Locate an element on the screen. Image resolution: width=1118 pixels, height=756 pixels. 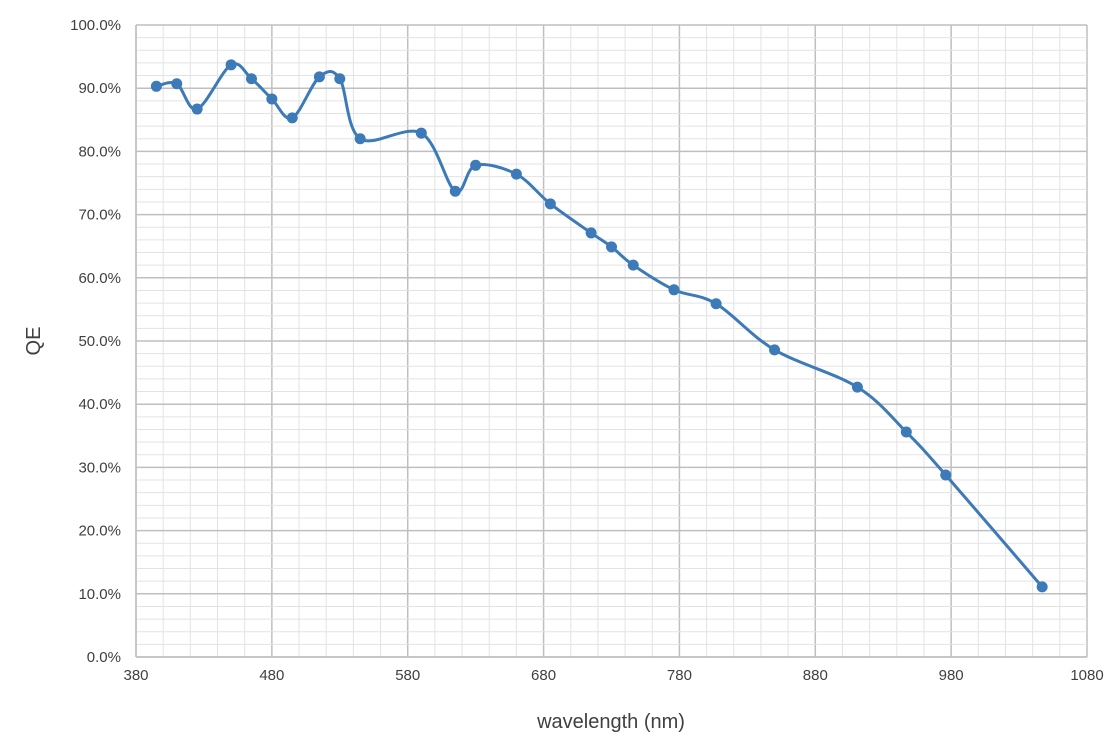
x-tick-label: 780 is located at coordinates (679, 675).